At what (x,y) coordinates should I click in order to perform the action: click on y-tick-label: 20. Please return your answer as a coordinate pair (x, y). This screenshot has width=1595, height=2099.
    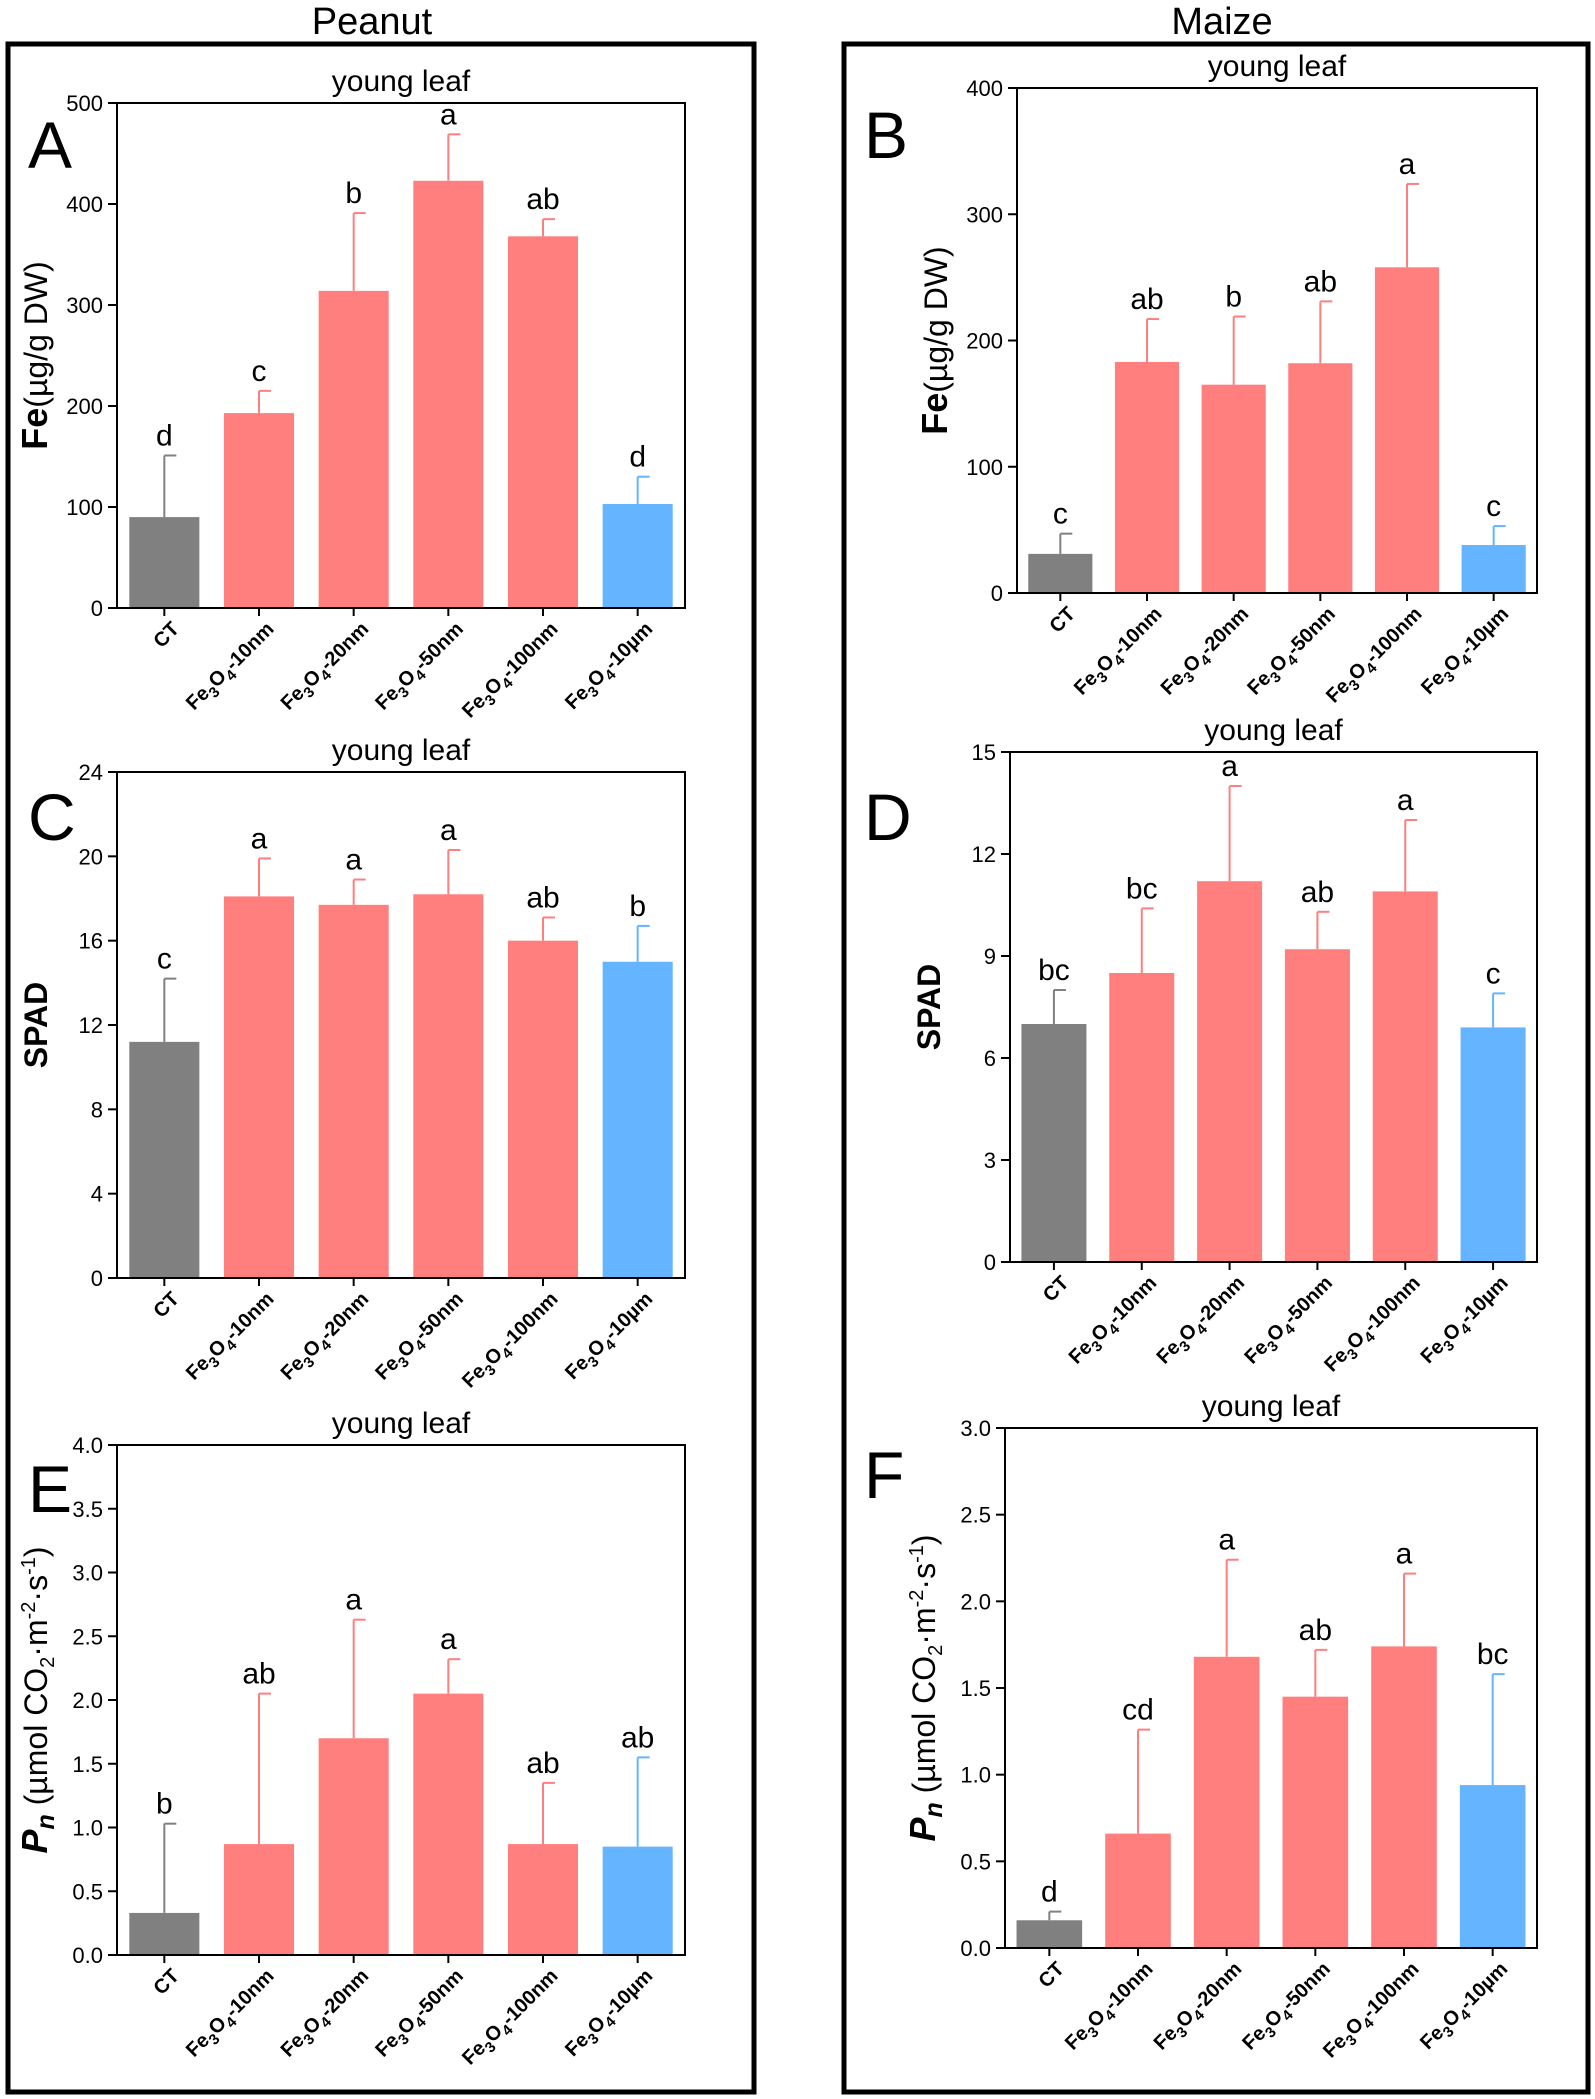
    Looking at the image, I should click on (91, 856).